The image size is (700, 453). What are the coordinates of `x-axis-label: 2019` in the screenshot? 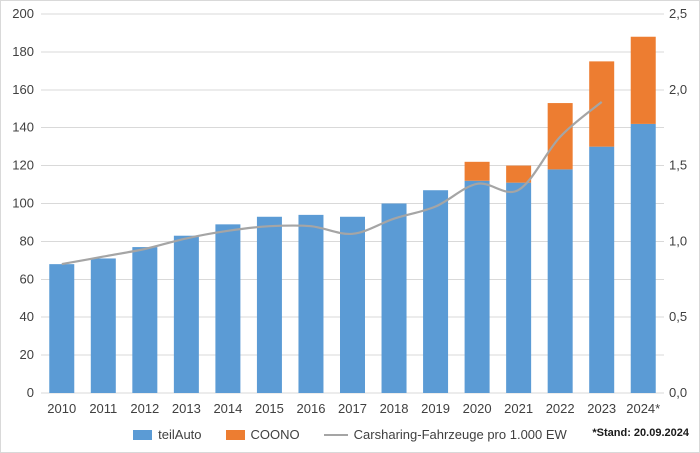 It's located at (435, 408).